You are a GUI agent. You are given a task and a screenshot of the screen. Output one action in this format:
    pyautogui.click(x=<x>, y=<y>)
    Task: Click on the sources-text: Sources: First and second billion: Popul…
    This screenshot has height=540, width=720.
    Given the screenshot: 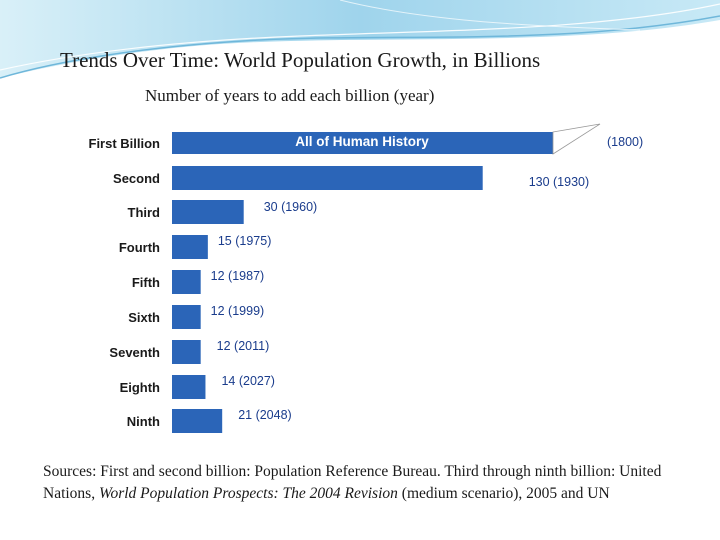 What is the action you would take?
    pyautogui.click(x=352, y=482)
    